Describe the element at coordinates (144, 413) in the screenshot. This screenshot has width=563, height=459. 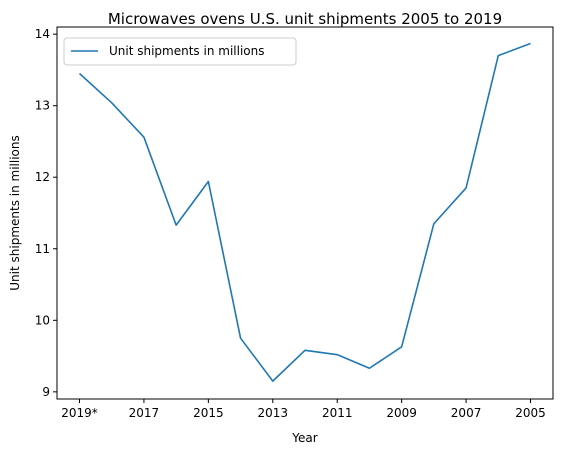
I see `x-tick-label: 2017` at that location.